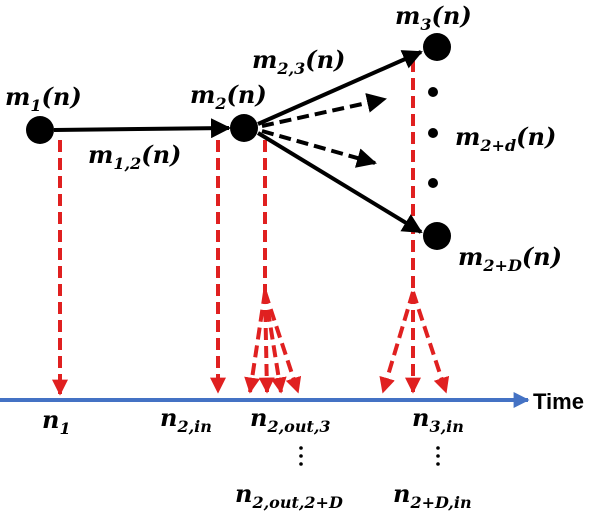 The image size is (600, 516). I want to click on edge-label: m2,3(n), so click(298, 61).